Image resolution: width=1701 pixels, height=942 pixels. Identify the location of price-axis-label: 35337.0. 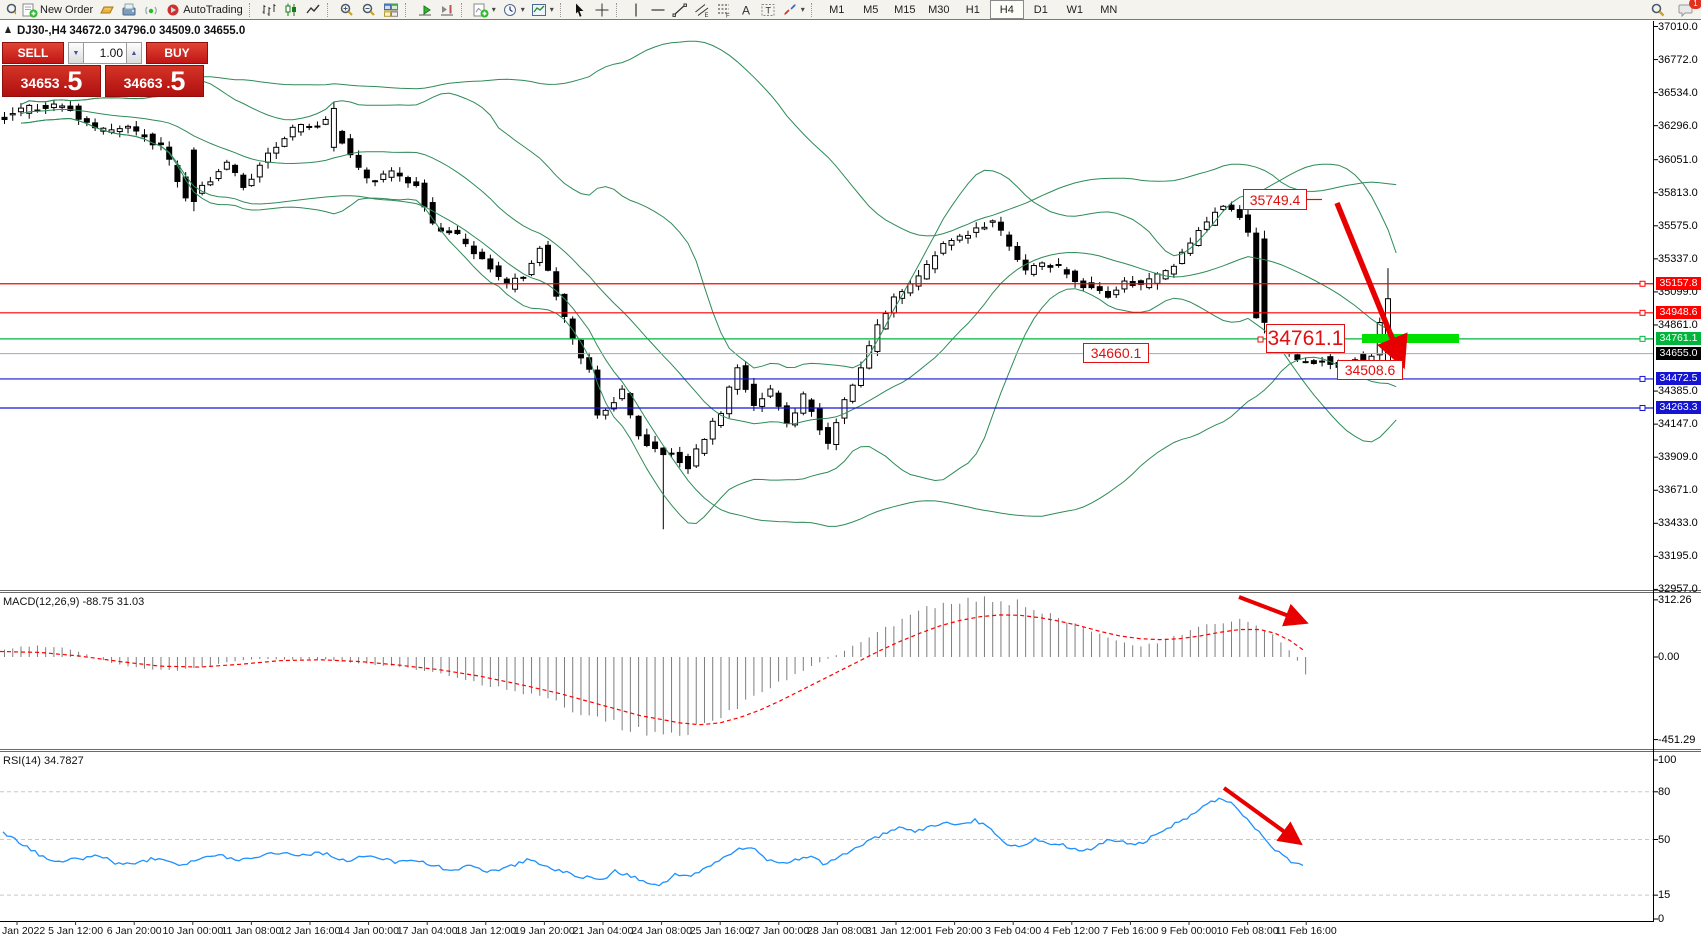
(1678, 258).